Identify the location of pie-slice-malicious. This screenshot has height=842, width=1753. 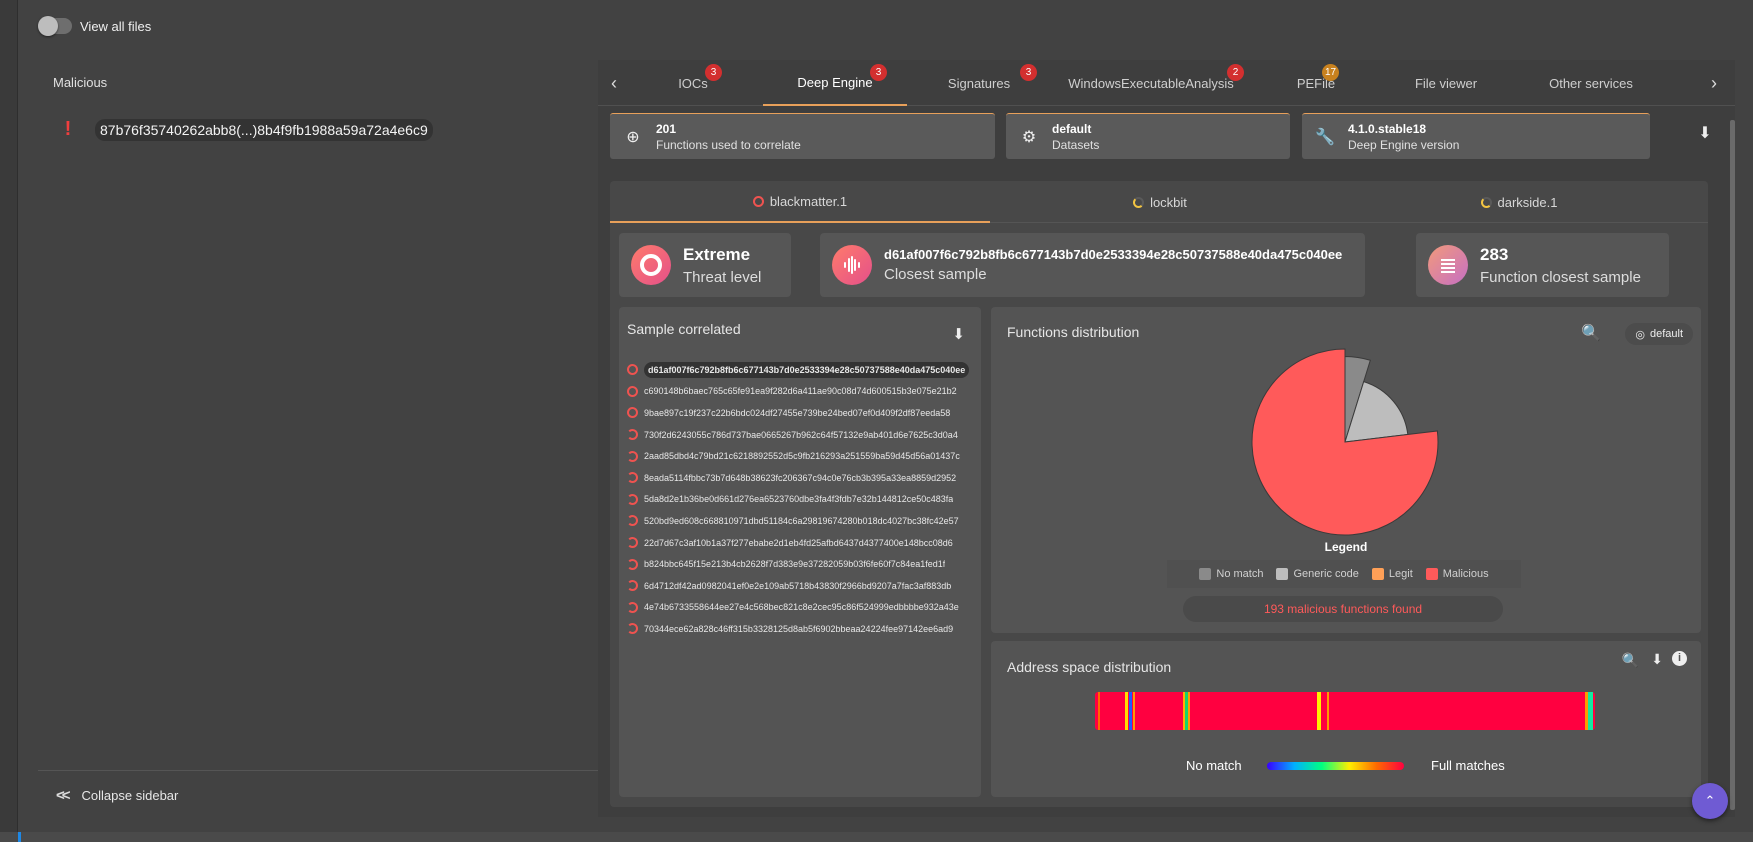
(1345, 442).